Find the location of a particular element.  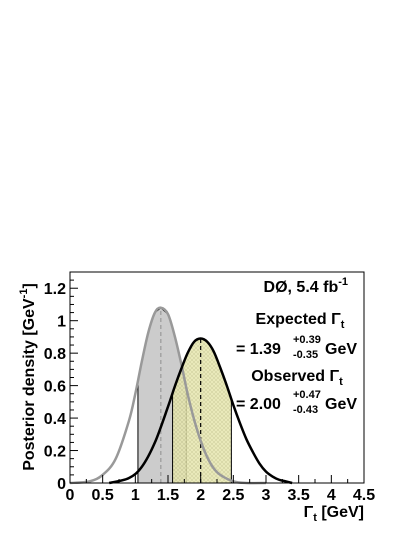

observed-posterior-curve is located at coordinates (200, 411).